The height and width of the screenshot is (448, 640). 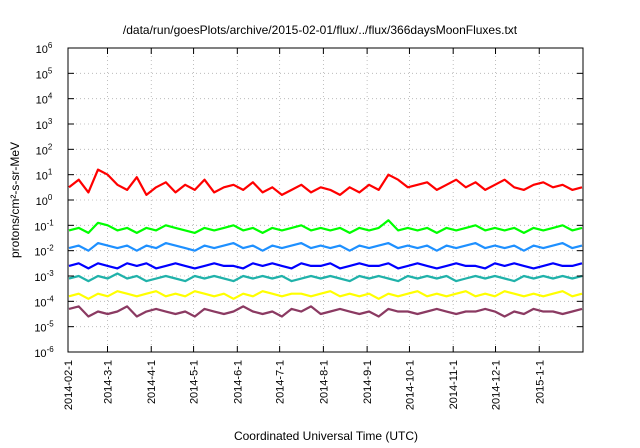 I want to click on y-tick-label: 10⁻², so click(x=44, y=251).